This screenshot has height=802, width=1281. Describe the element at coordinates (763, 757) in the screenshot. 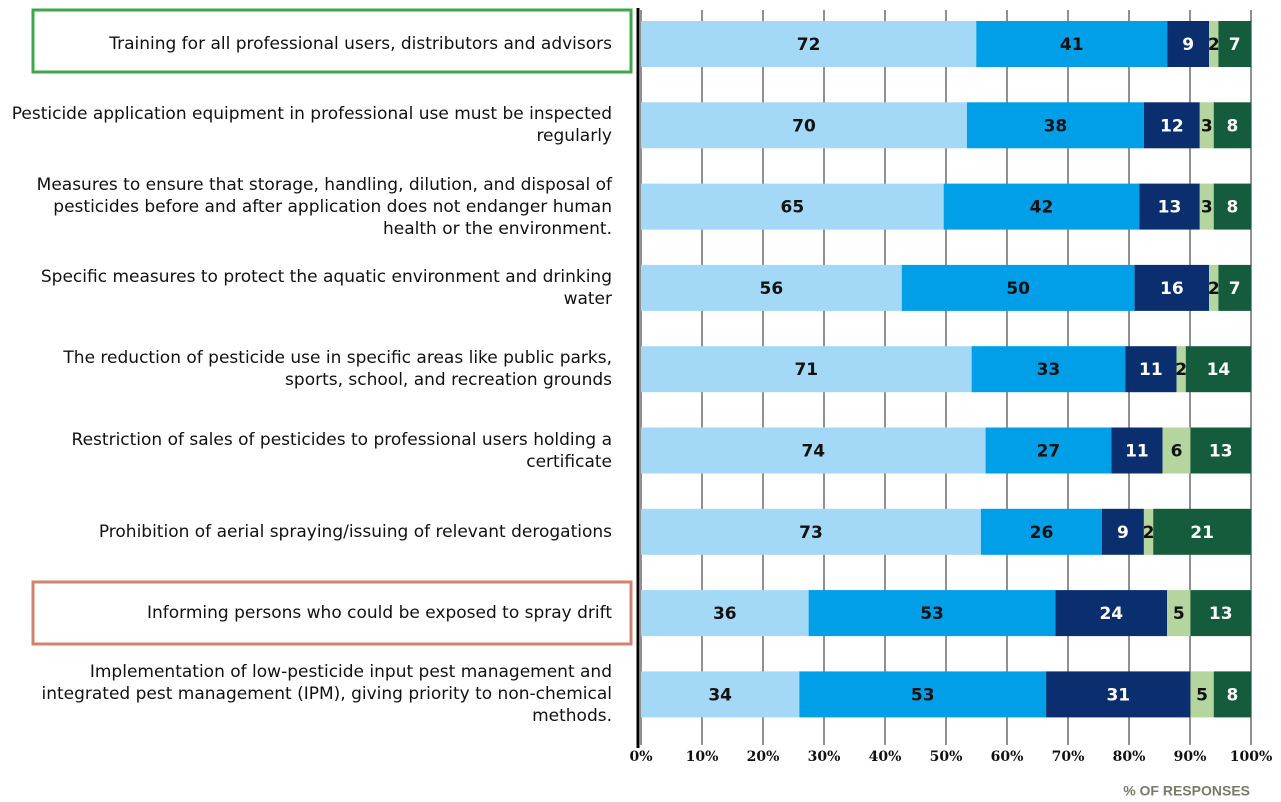

I see `x-tick-label: 20%` at that location.